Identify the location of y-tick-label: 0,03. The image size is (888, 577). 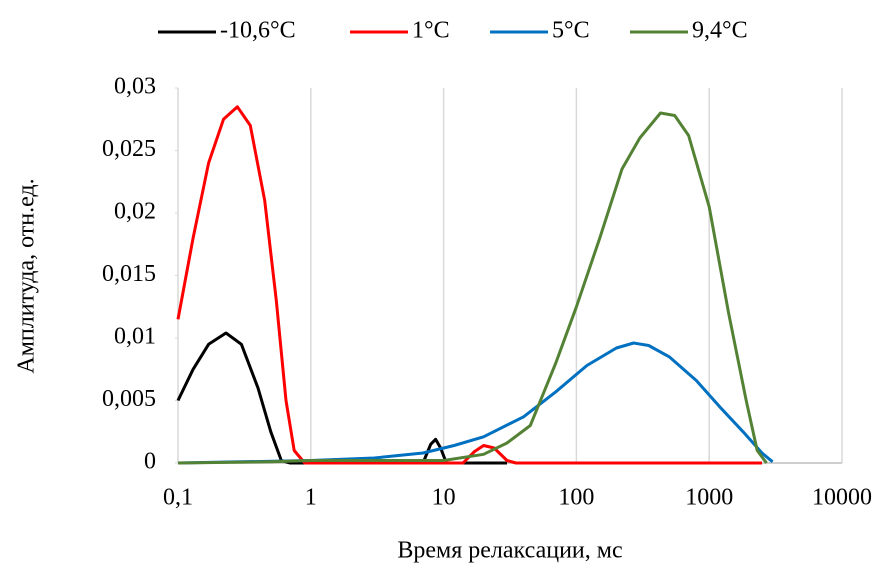
(135, 87).